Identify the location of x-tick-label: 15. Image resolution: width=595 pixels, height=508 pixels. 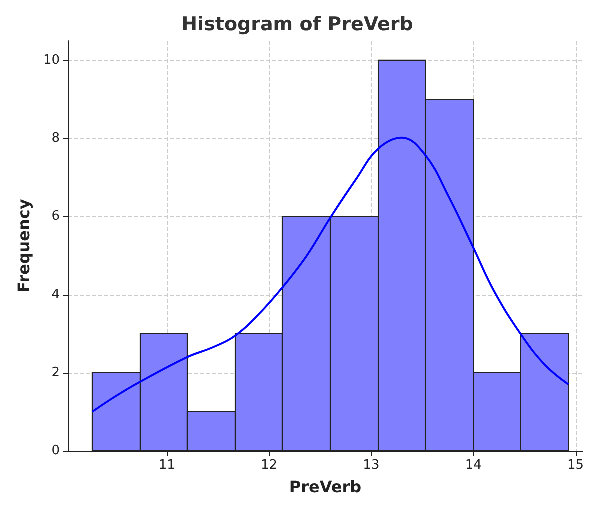
(575, 465).